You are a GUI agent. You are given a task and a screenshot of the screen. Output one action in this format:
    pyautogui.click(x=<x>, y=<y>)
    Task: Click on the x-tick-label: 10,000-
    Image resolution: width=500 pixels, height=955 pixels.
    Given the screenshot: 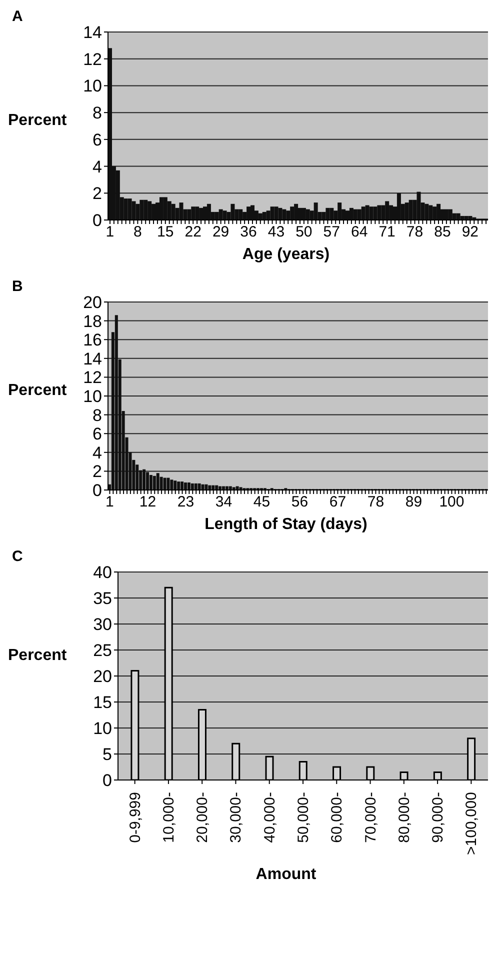 What is the action you would take?
    pyautogui.click(x=169, y=817)
    